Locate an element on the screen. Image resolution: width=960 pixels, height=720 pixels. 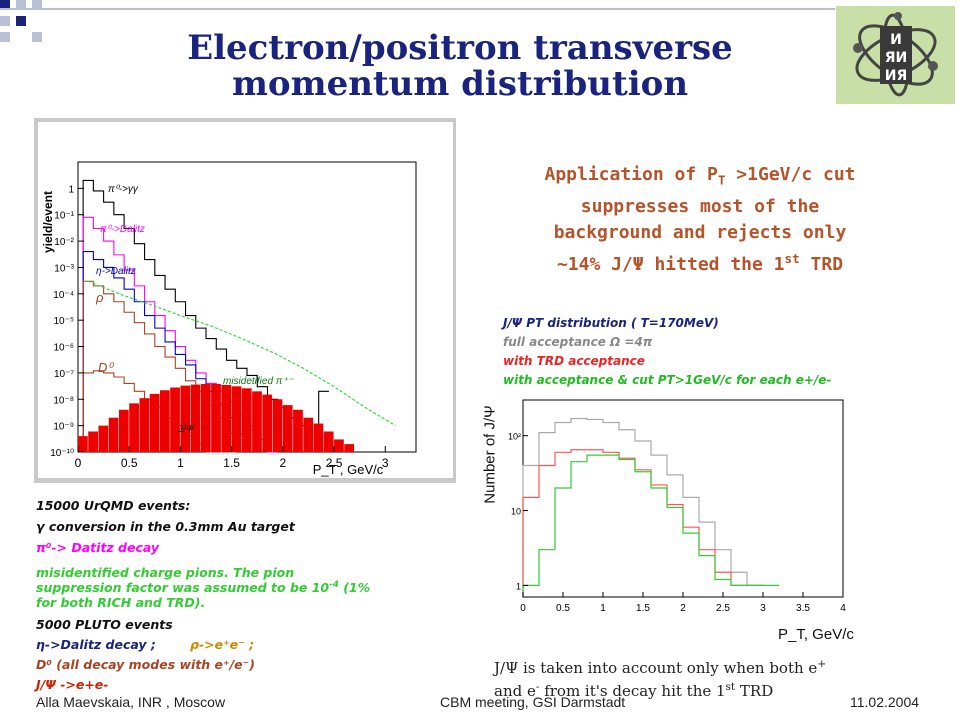
right-ylabel: Number of J/Ψ is located at coordinates (490, 454).